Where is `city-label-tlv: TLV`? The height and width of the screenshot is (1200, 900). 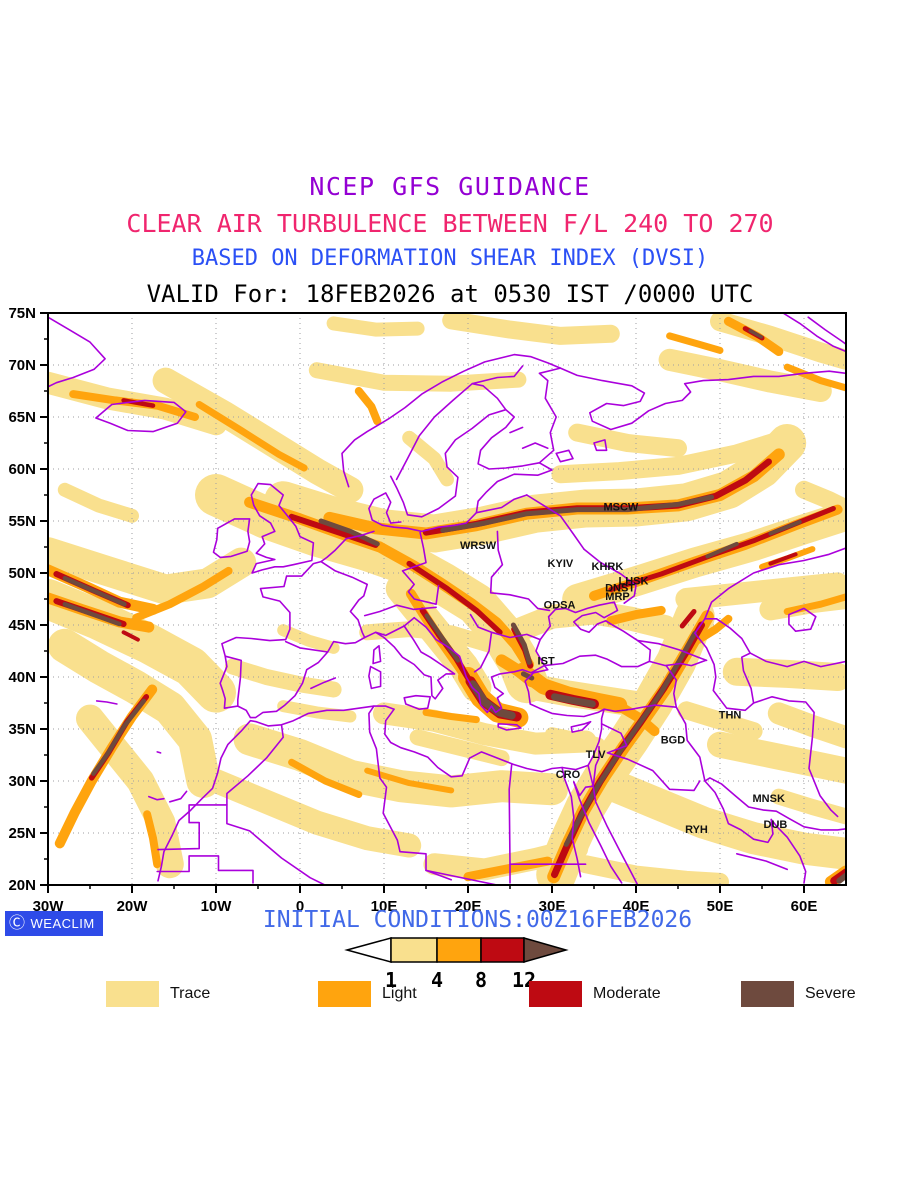 city-label-tlv: TLV is located at coordinates (596, 755).